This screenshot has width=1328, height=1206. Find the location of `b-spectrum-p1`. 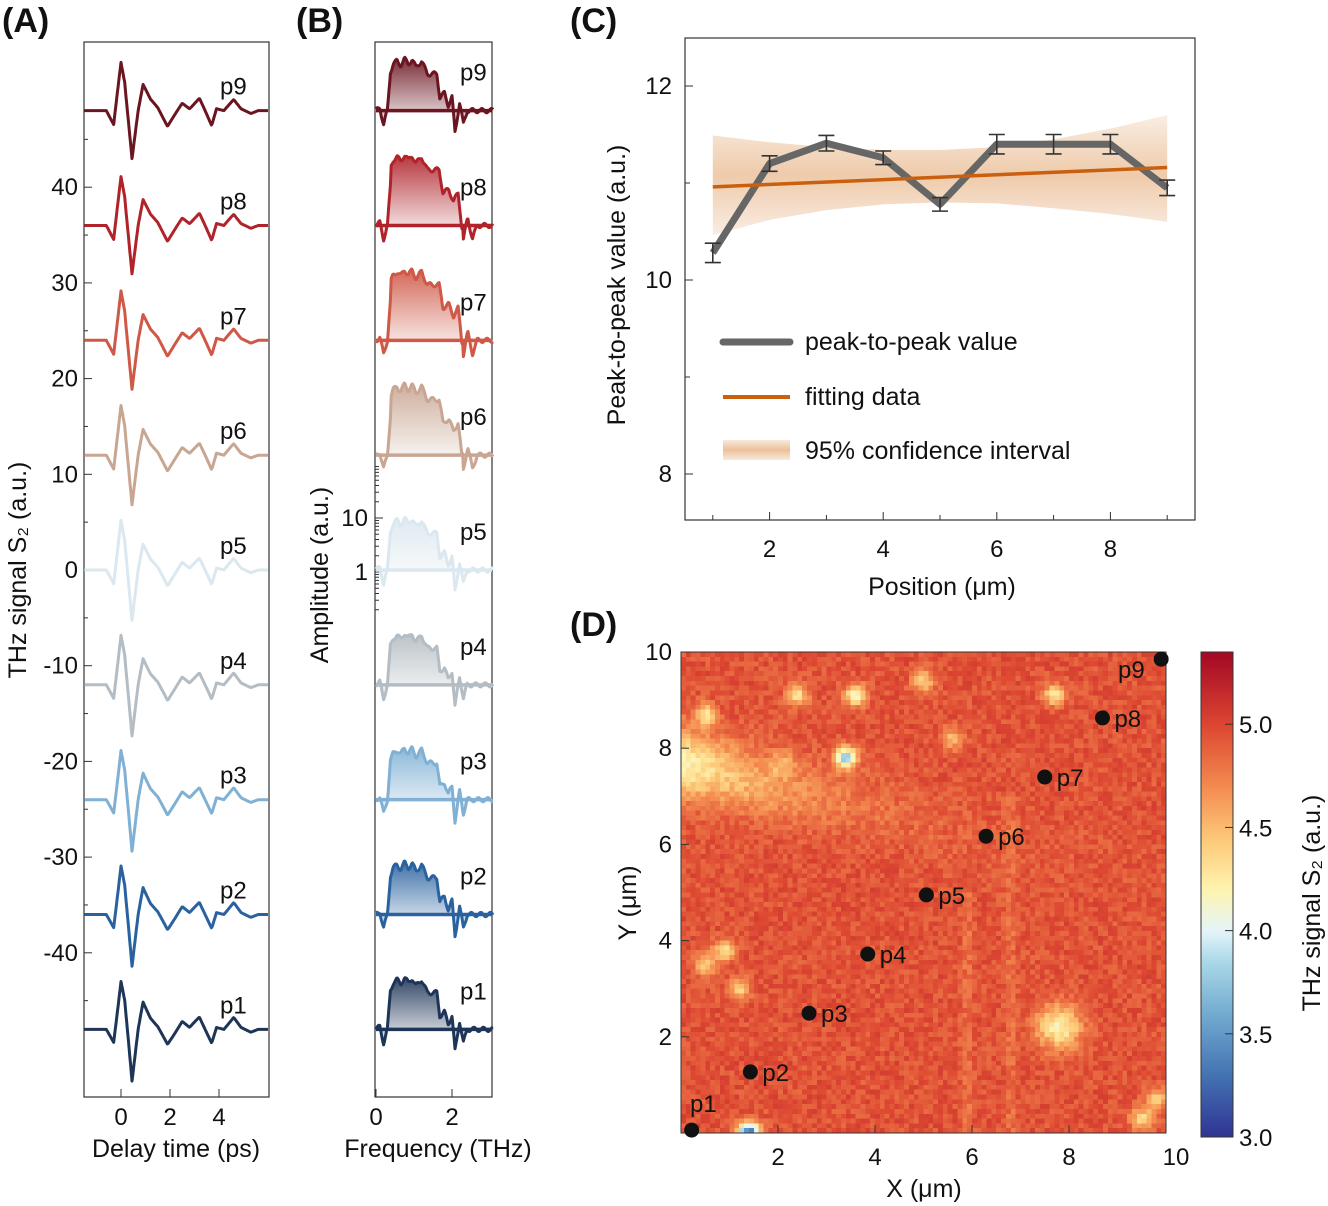

b-spectrum-p1 is located at coordinates (434, 1013).